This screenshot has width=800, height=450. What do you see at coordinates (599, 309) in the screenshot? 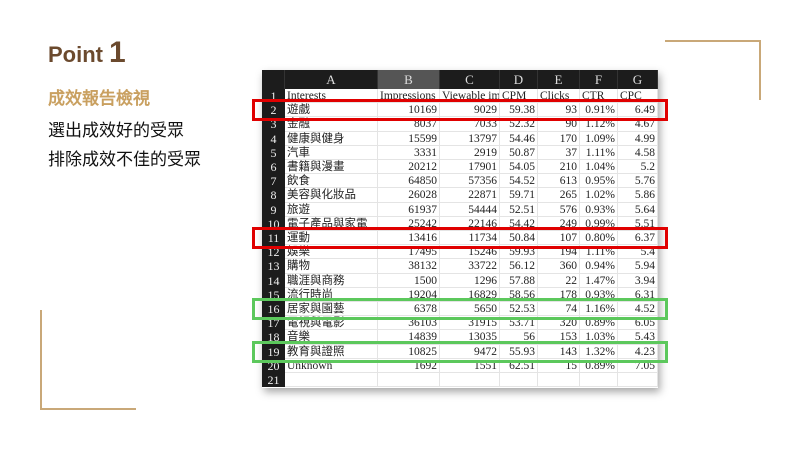
I see `cell: 1.16%` at bounding box center [599, 309].